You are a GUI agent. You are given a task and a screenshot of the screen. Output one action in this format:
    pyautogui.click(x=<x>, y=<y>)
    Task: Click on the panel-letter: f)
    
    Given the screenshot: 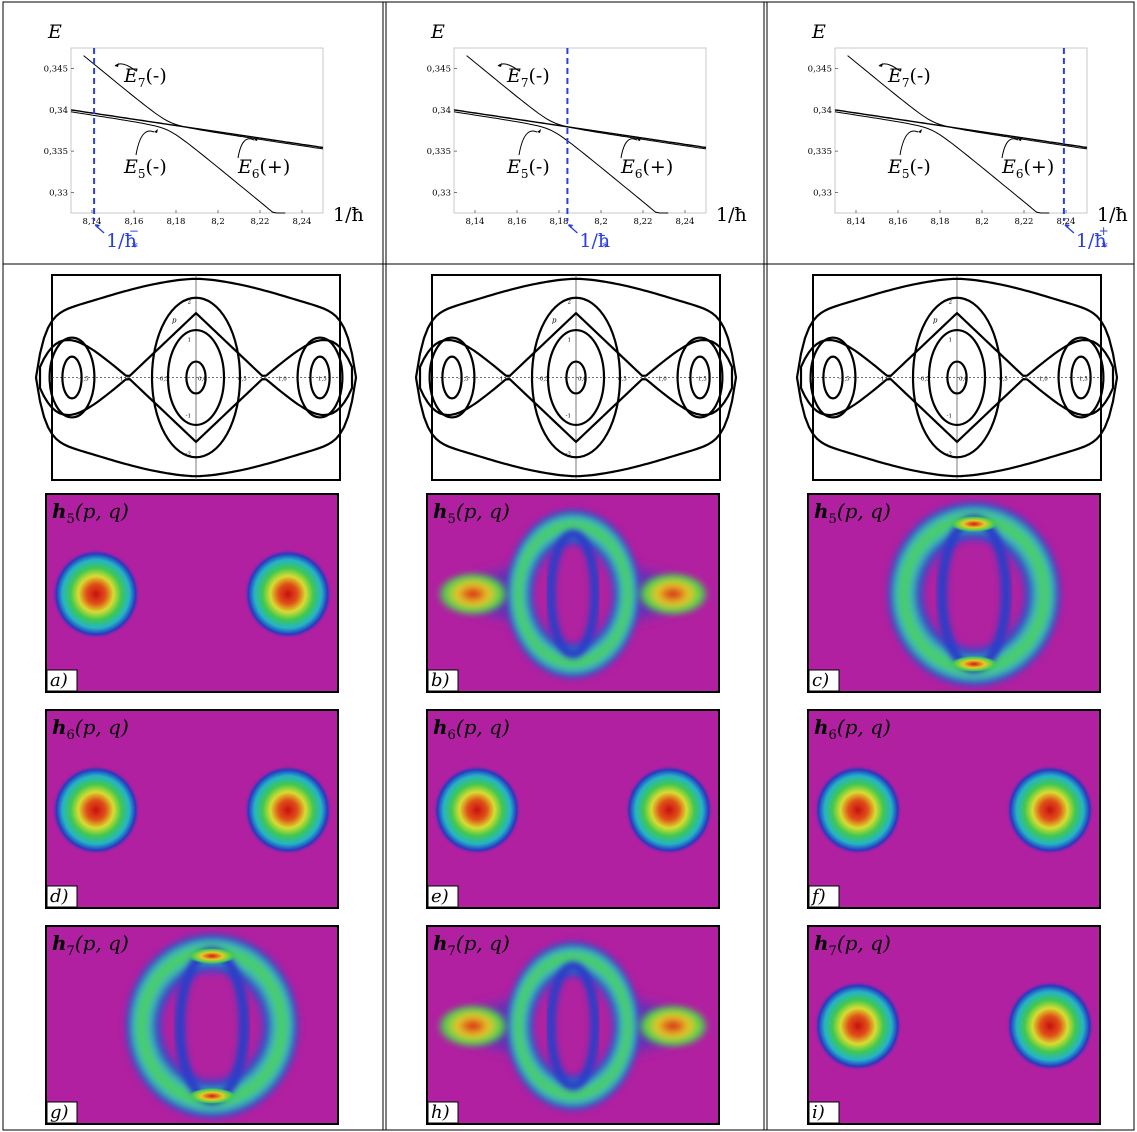 What is the action you would take?
    pyautogui.click(x=818, y=896)
    